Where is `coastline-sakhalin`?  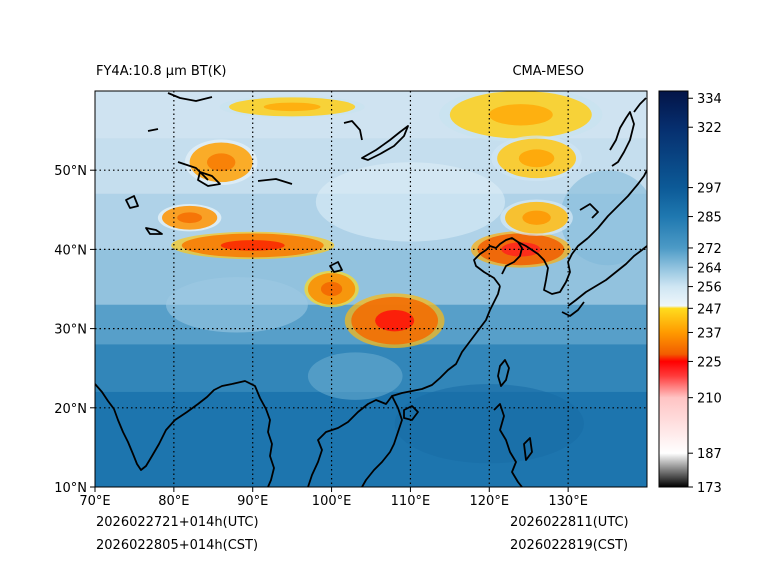
coastline-sakhalin is located at coordinates (622, 139).